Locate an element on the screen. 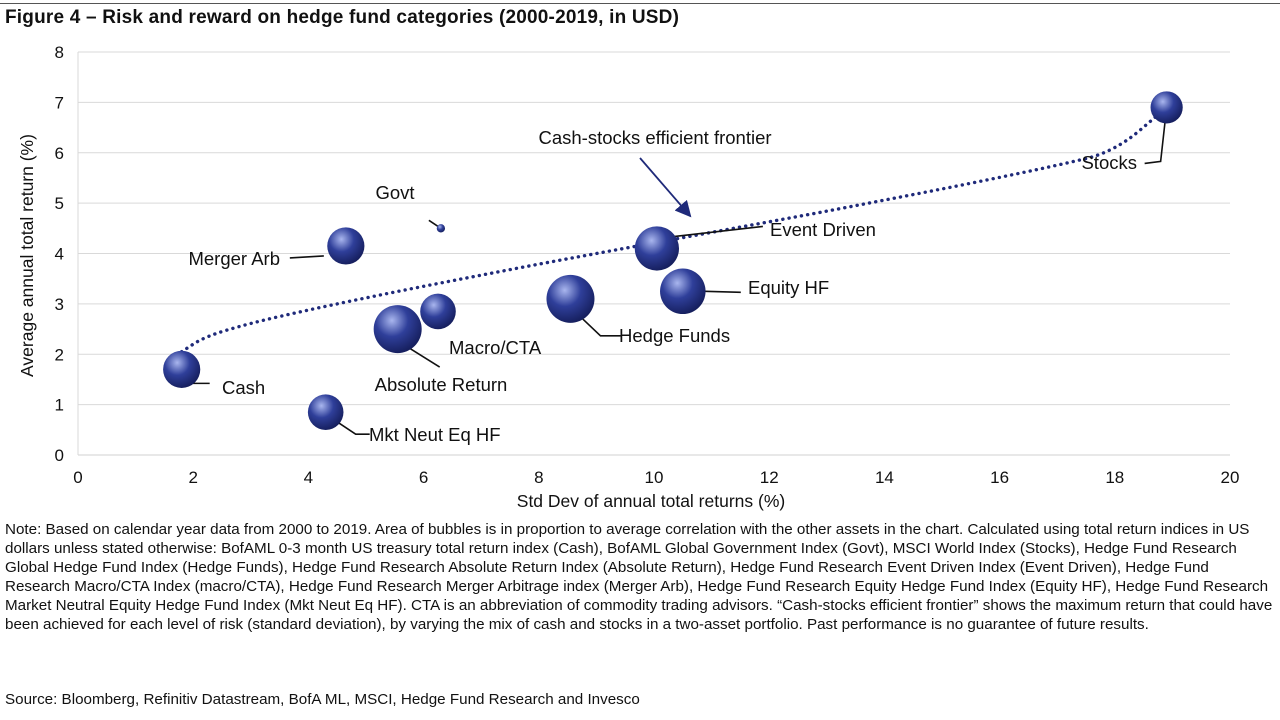 This screenshot has height=720, width=1280. y-tick-label: 0 is located at coordinates (59, 455).